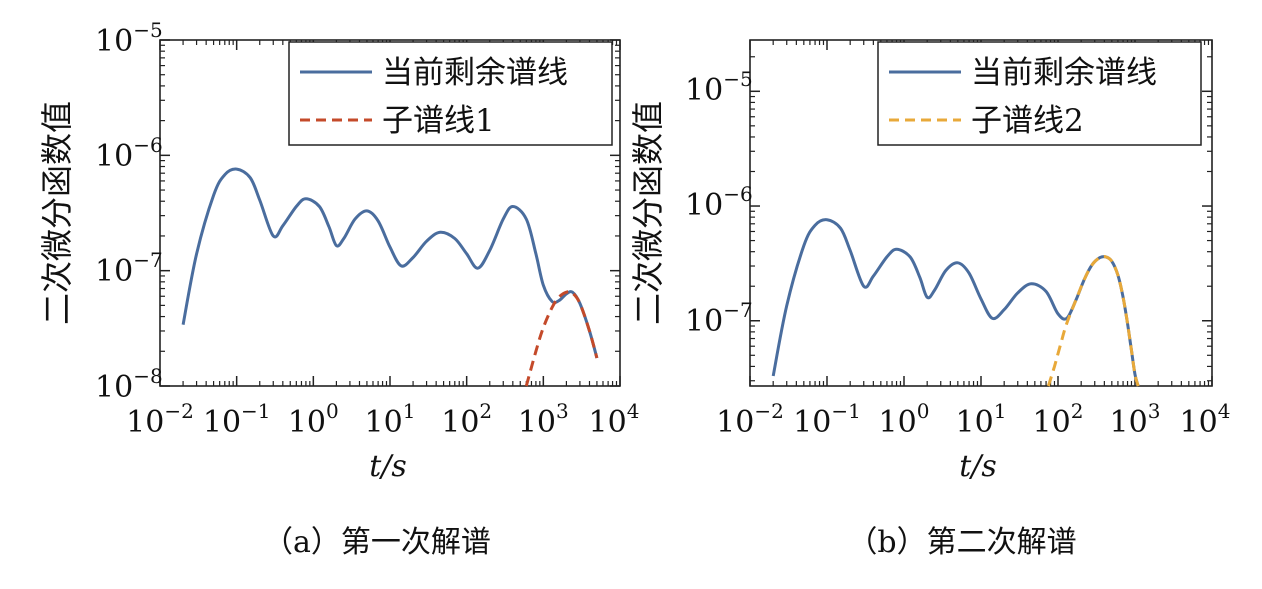  What do you see at coordinates (377, 542) in the screenshot?
I see `panel-caption: （a）第一次解谱` at bounding box center [377, 542].